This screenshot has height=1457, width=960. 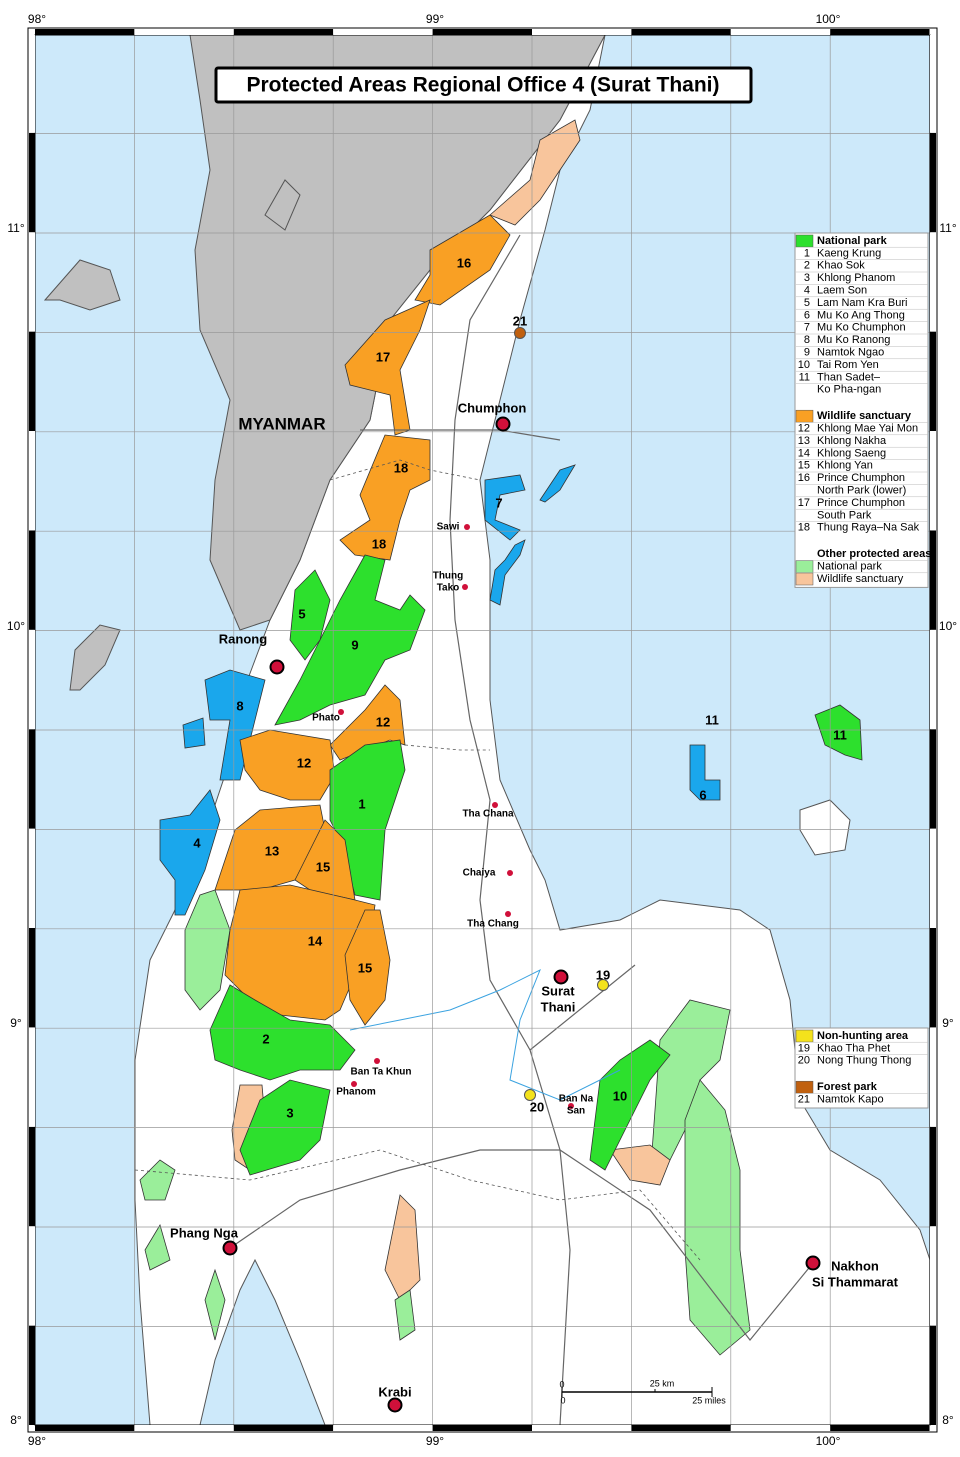 I want to click on road, so click(x=521, y=1245).